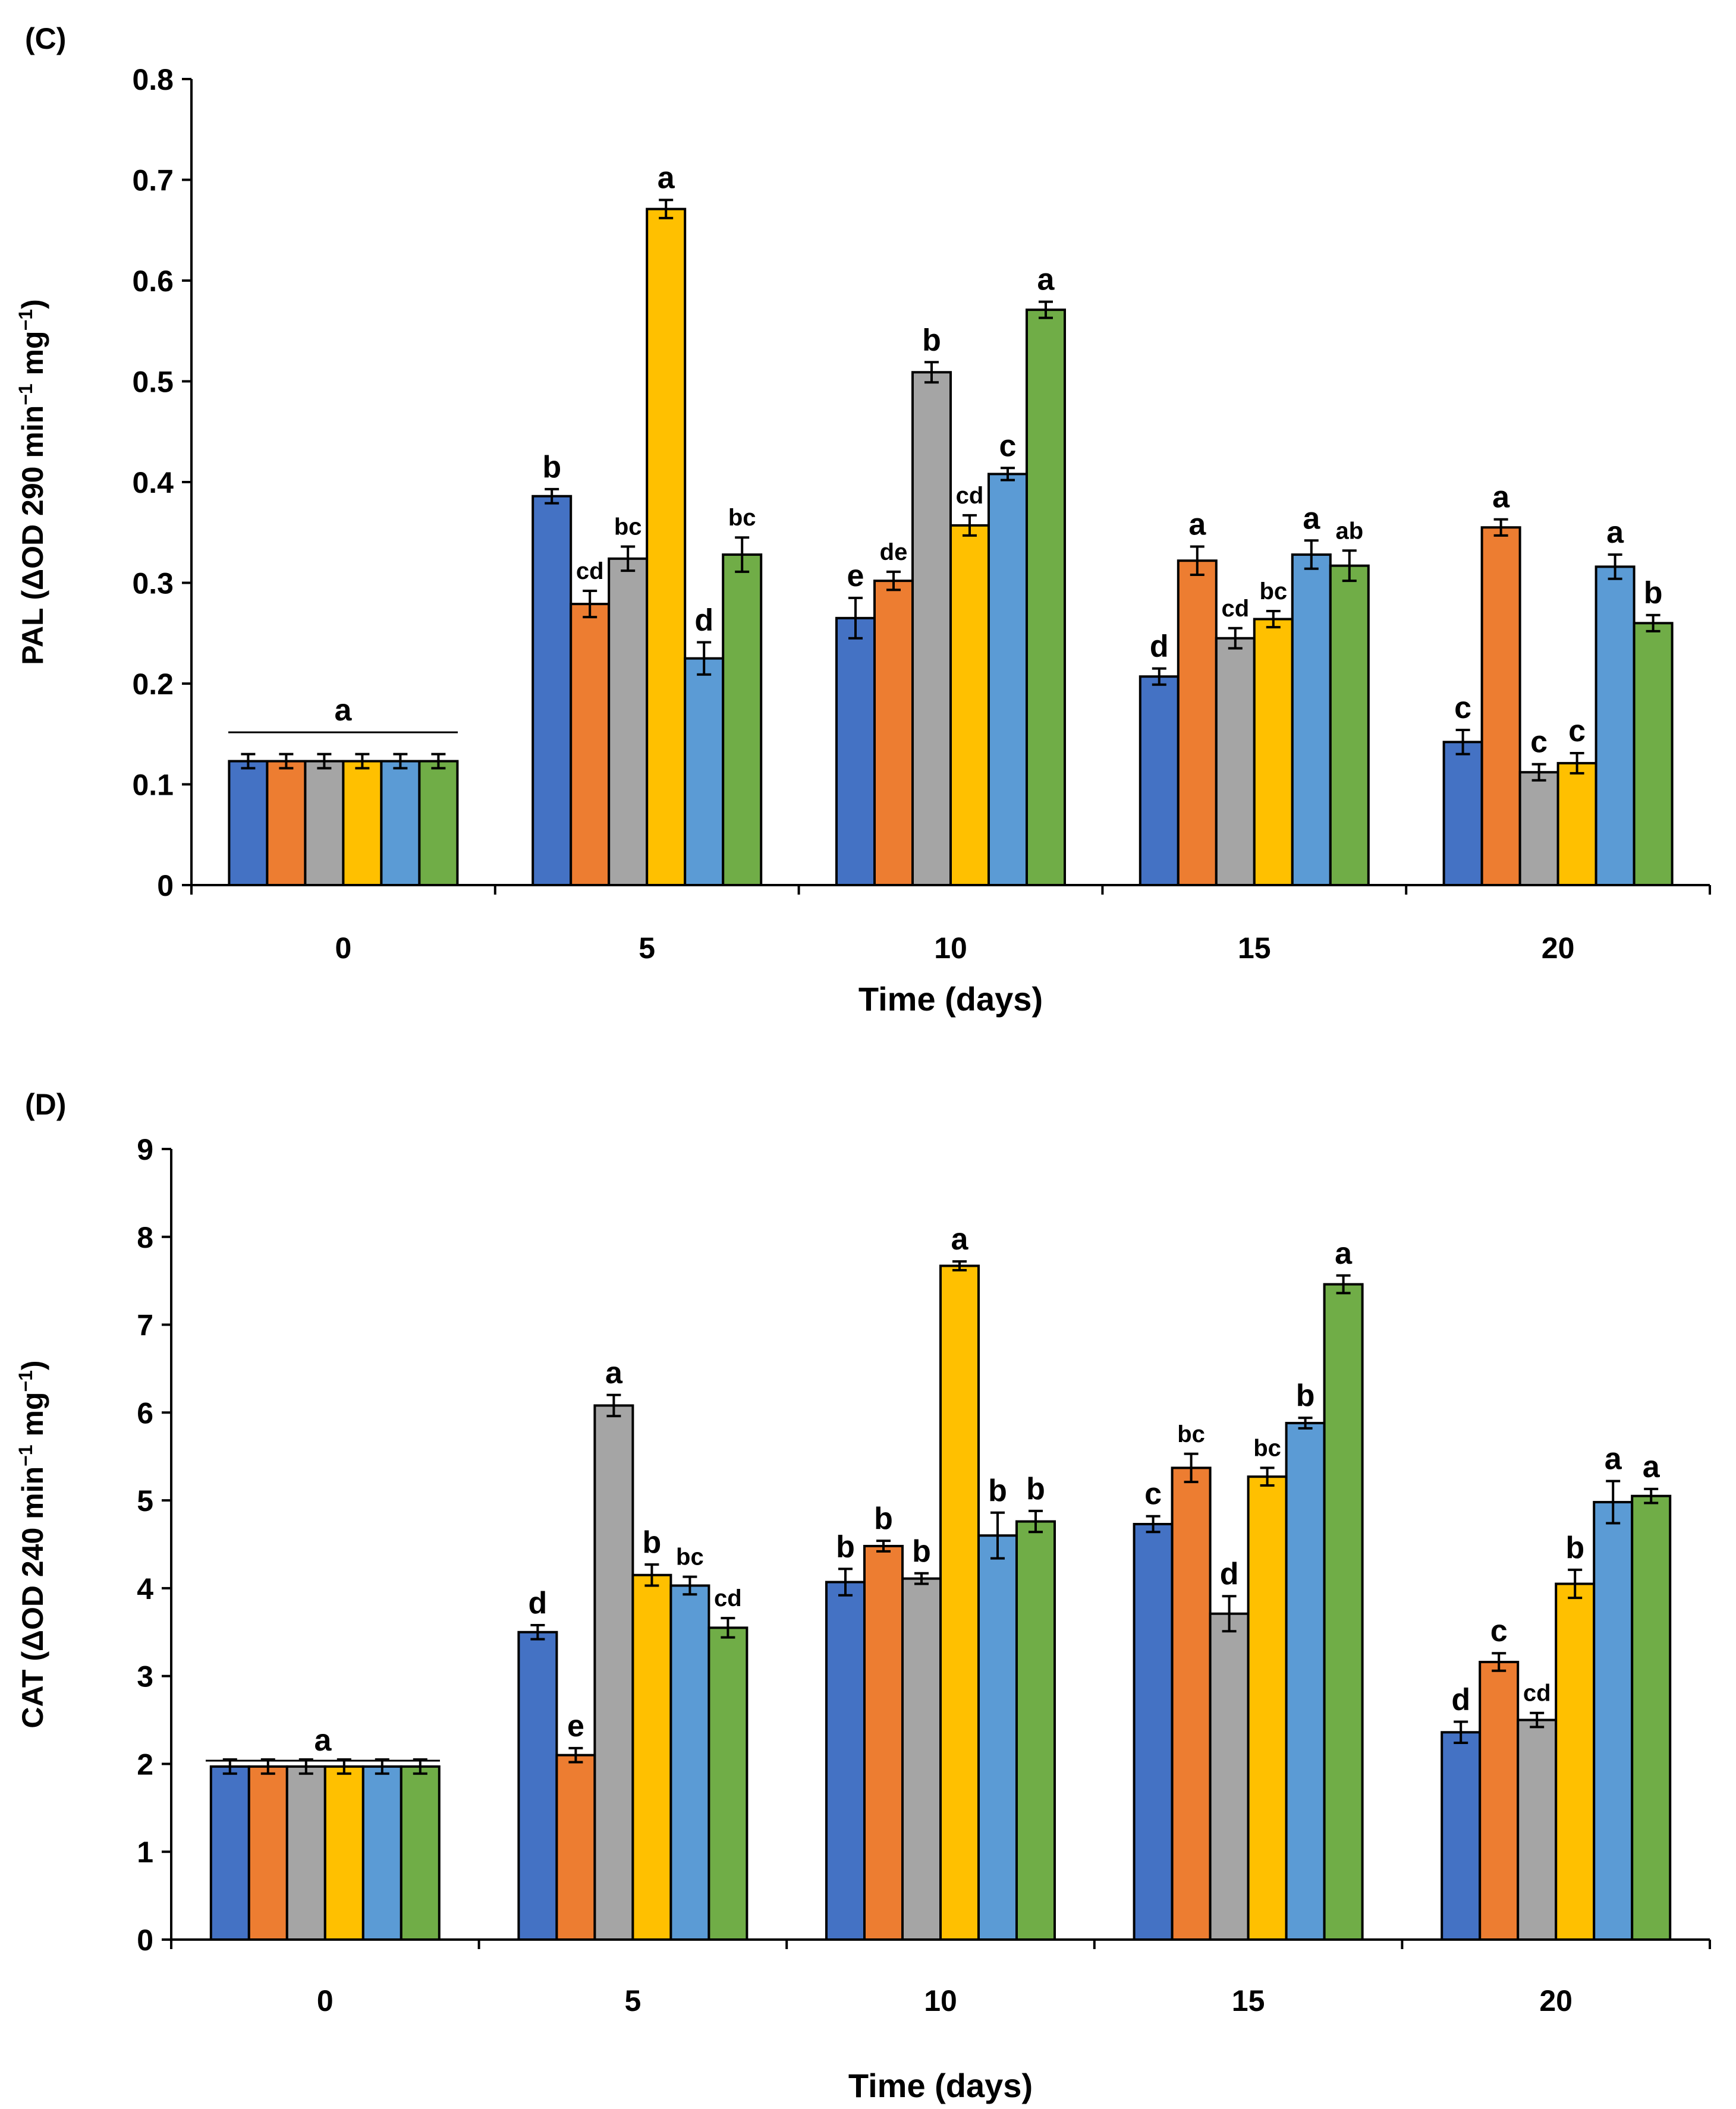 Image resolution: width=1736 pixels, height=2109 pixels. What do you see at coordinates (855, 576) in the screenshot?
I see `significance-letter: e` at bounding box center [855, 576].